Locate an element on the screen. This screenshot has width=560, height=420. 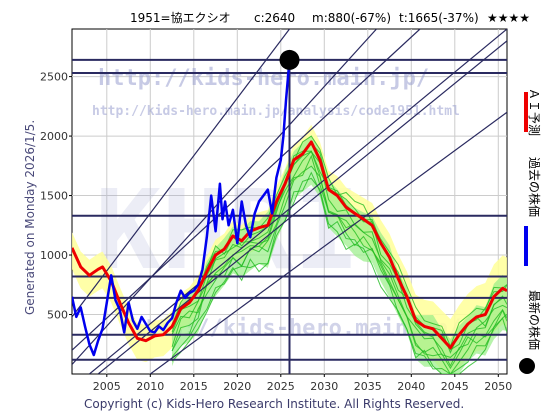
legend-label-past-price: 過去の株価 is located at coordinates (534, 187).